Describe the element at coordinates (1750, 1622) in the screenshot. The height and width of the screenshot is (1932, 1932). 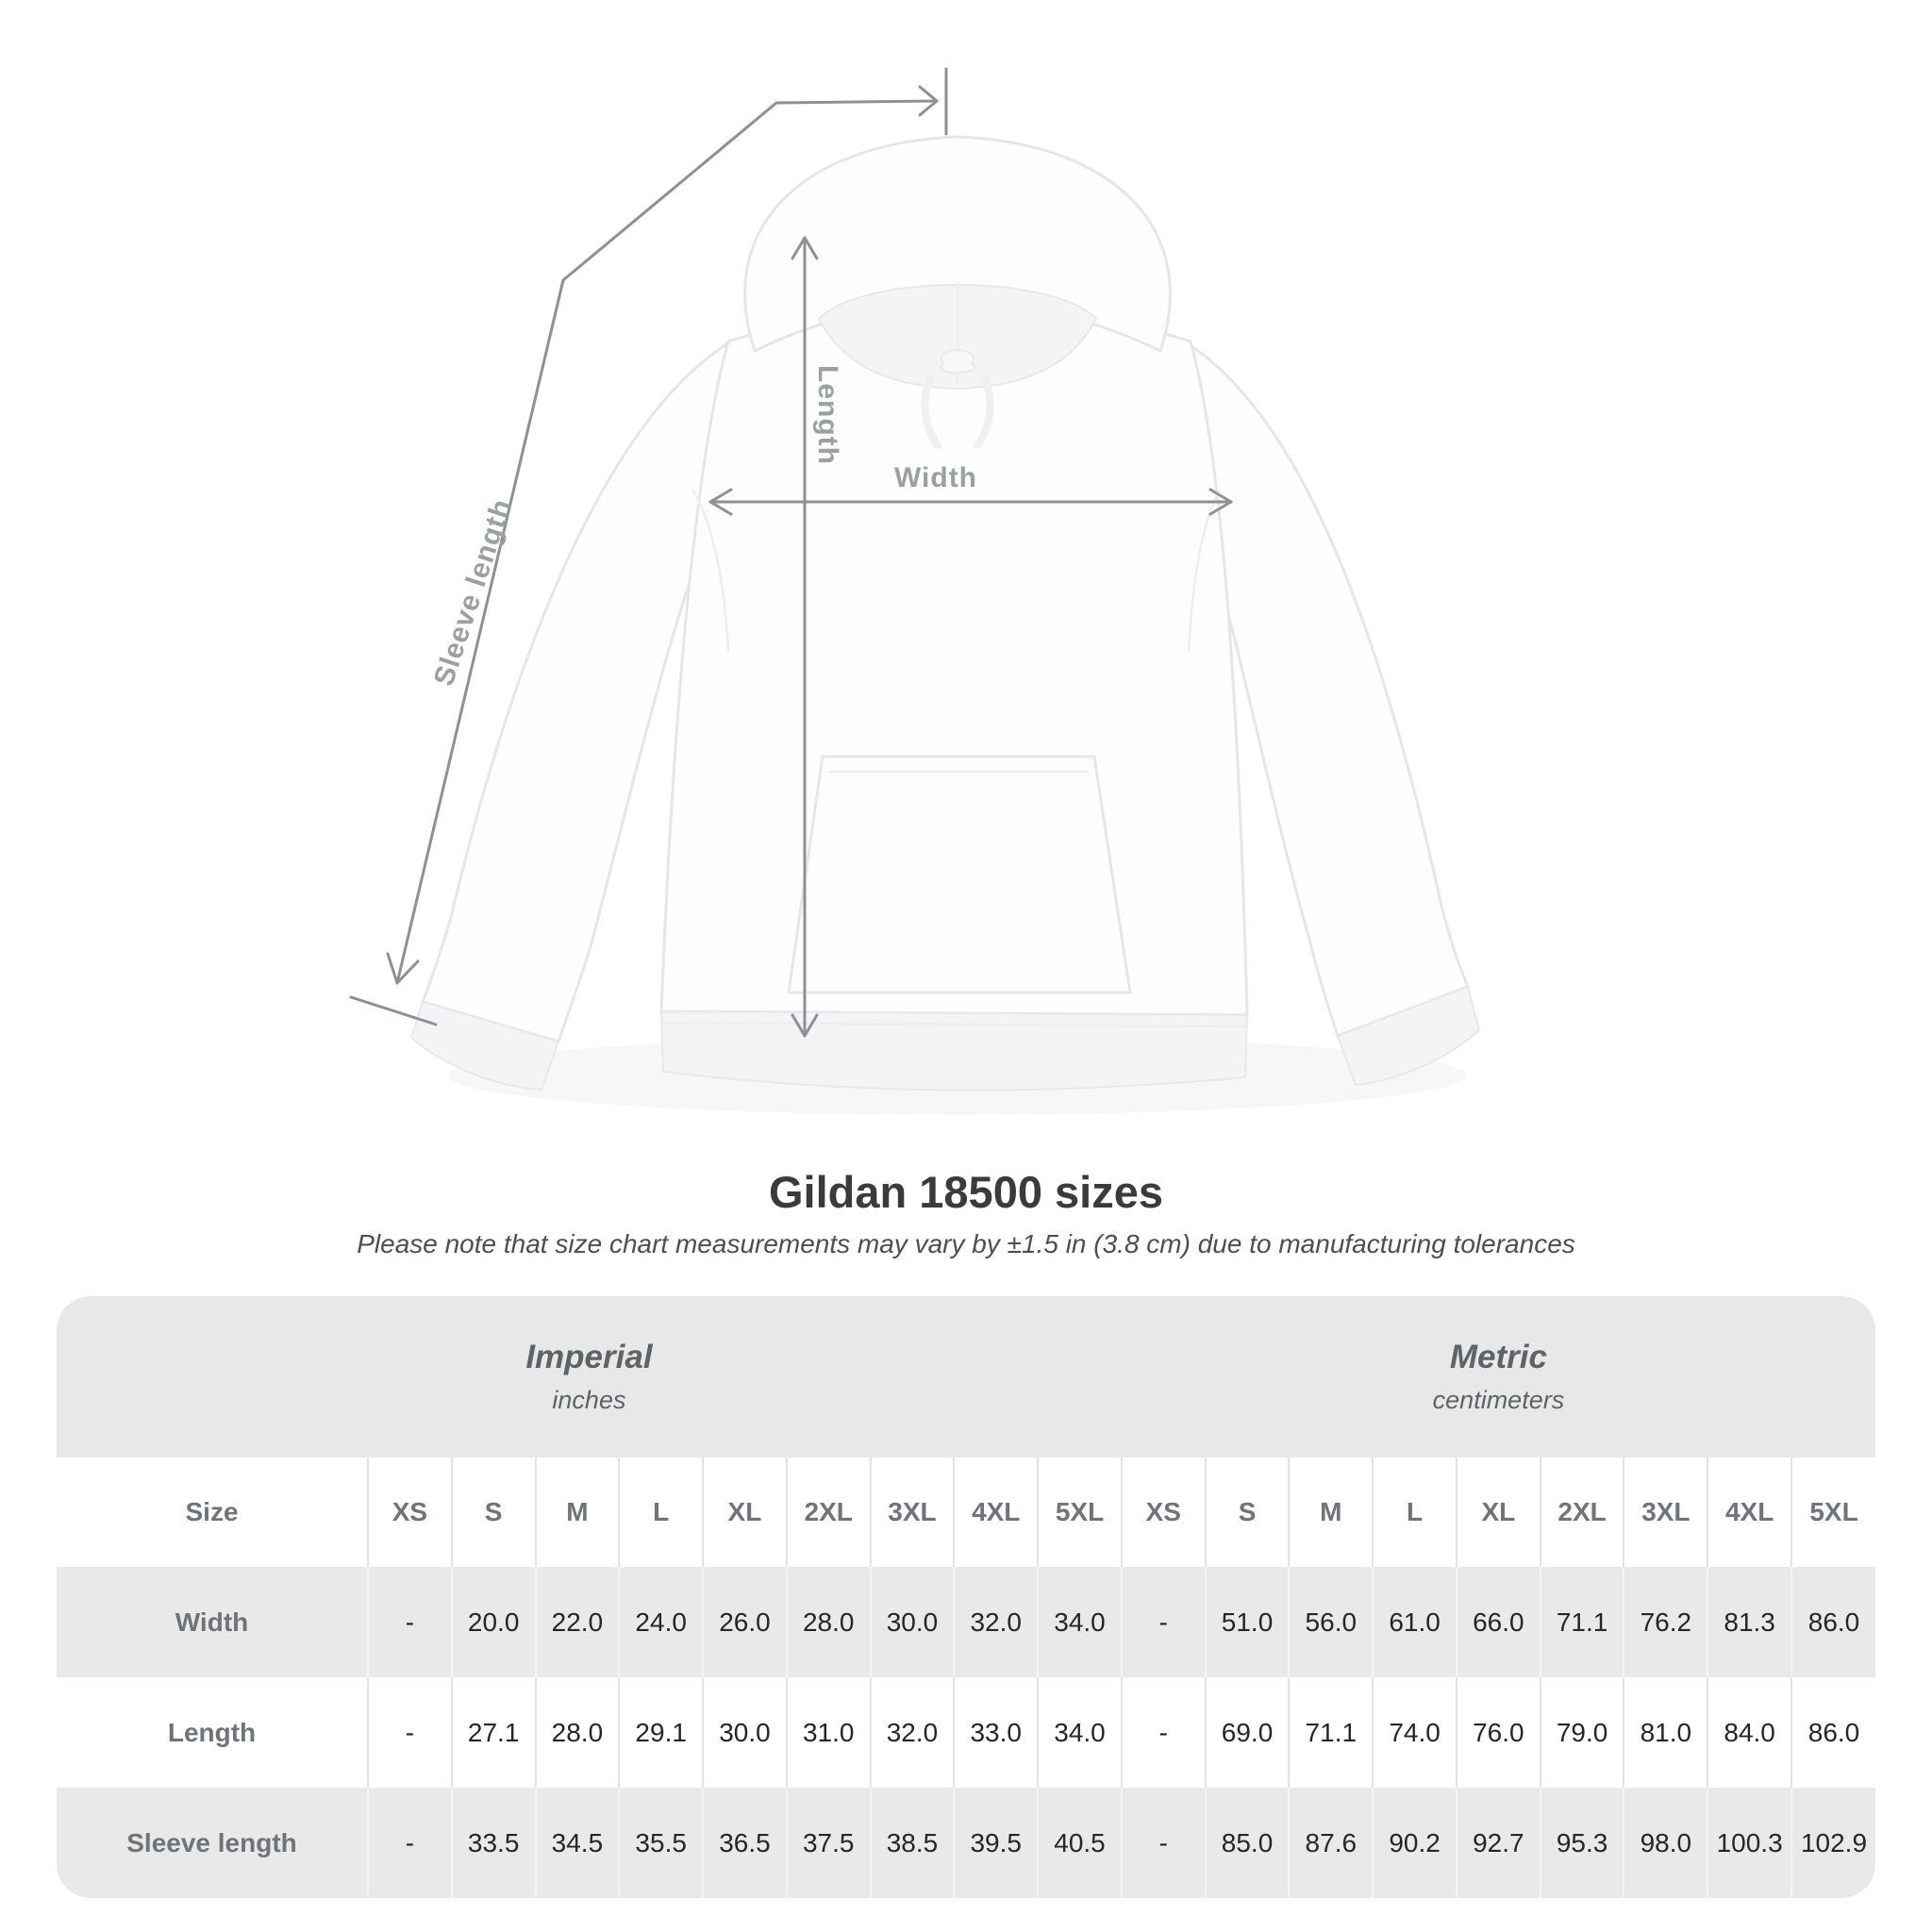
I see `value-cell: 81.3` at that location.